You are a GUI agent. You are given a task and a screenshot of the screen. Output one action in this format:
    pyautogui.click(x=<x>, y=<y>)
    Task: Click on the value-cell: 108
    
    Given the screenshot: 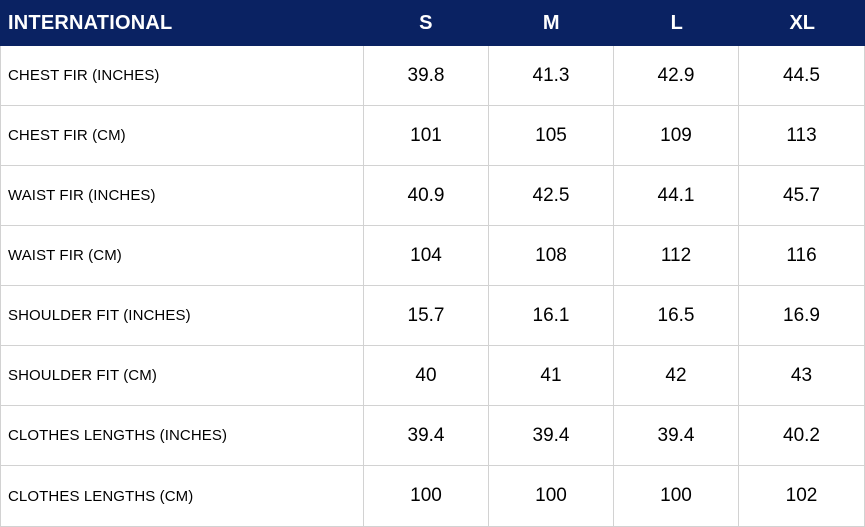 What is the action you would take?
    pyautogui.click(x=551, y=255)
    